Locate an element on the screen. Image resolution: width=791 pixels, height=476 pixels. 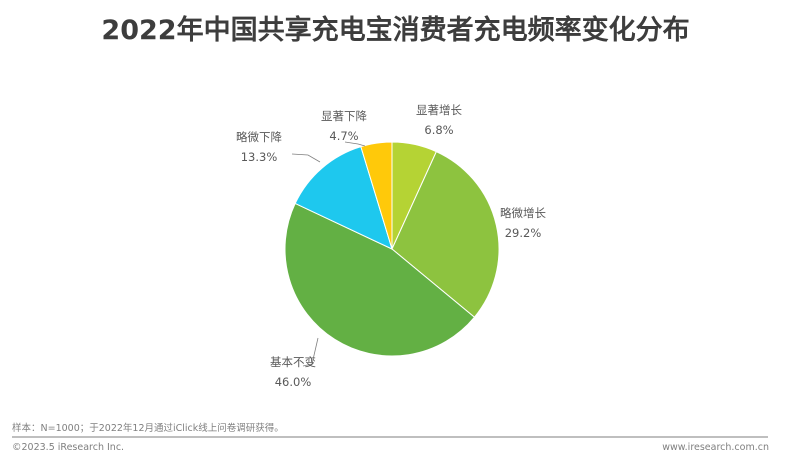
label-slight-decrease: 略微下降 13.3% is located at coordinates (259, 147).